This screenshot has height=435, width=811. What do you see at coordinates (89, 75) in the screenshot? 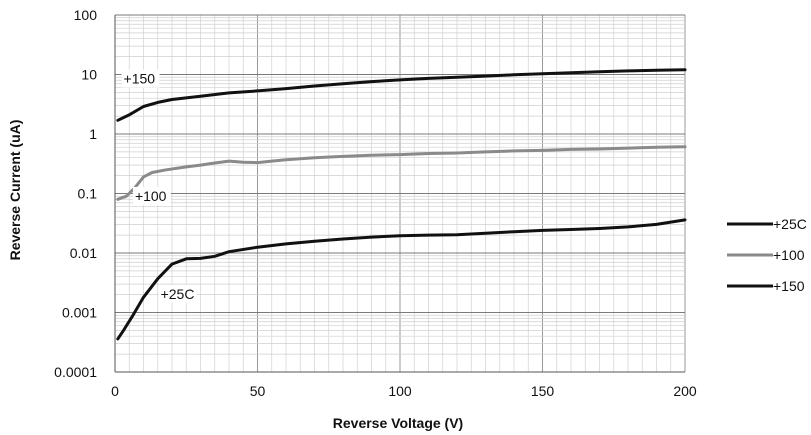
I see `y-tick-label: 10` at bounding box center [89, 75].